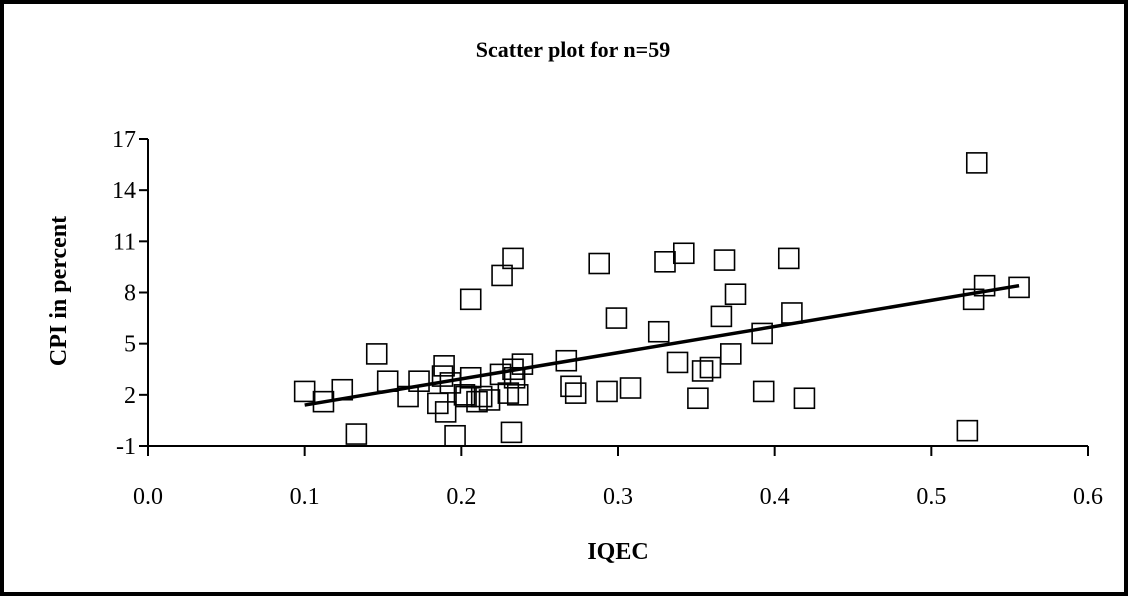 The image size is (1128, 596). Describe the element at coordinates (124, 140) in the screenshot. I see `y-tick-label: 17` at that location.